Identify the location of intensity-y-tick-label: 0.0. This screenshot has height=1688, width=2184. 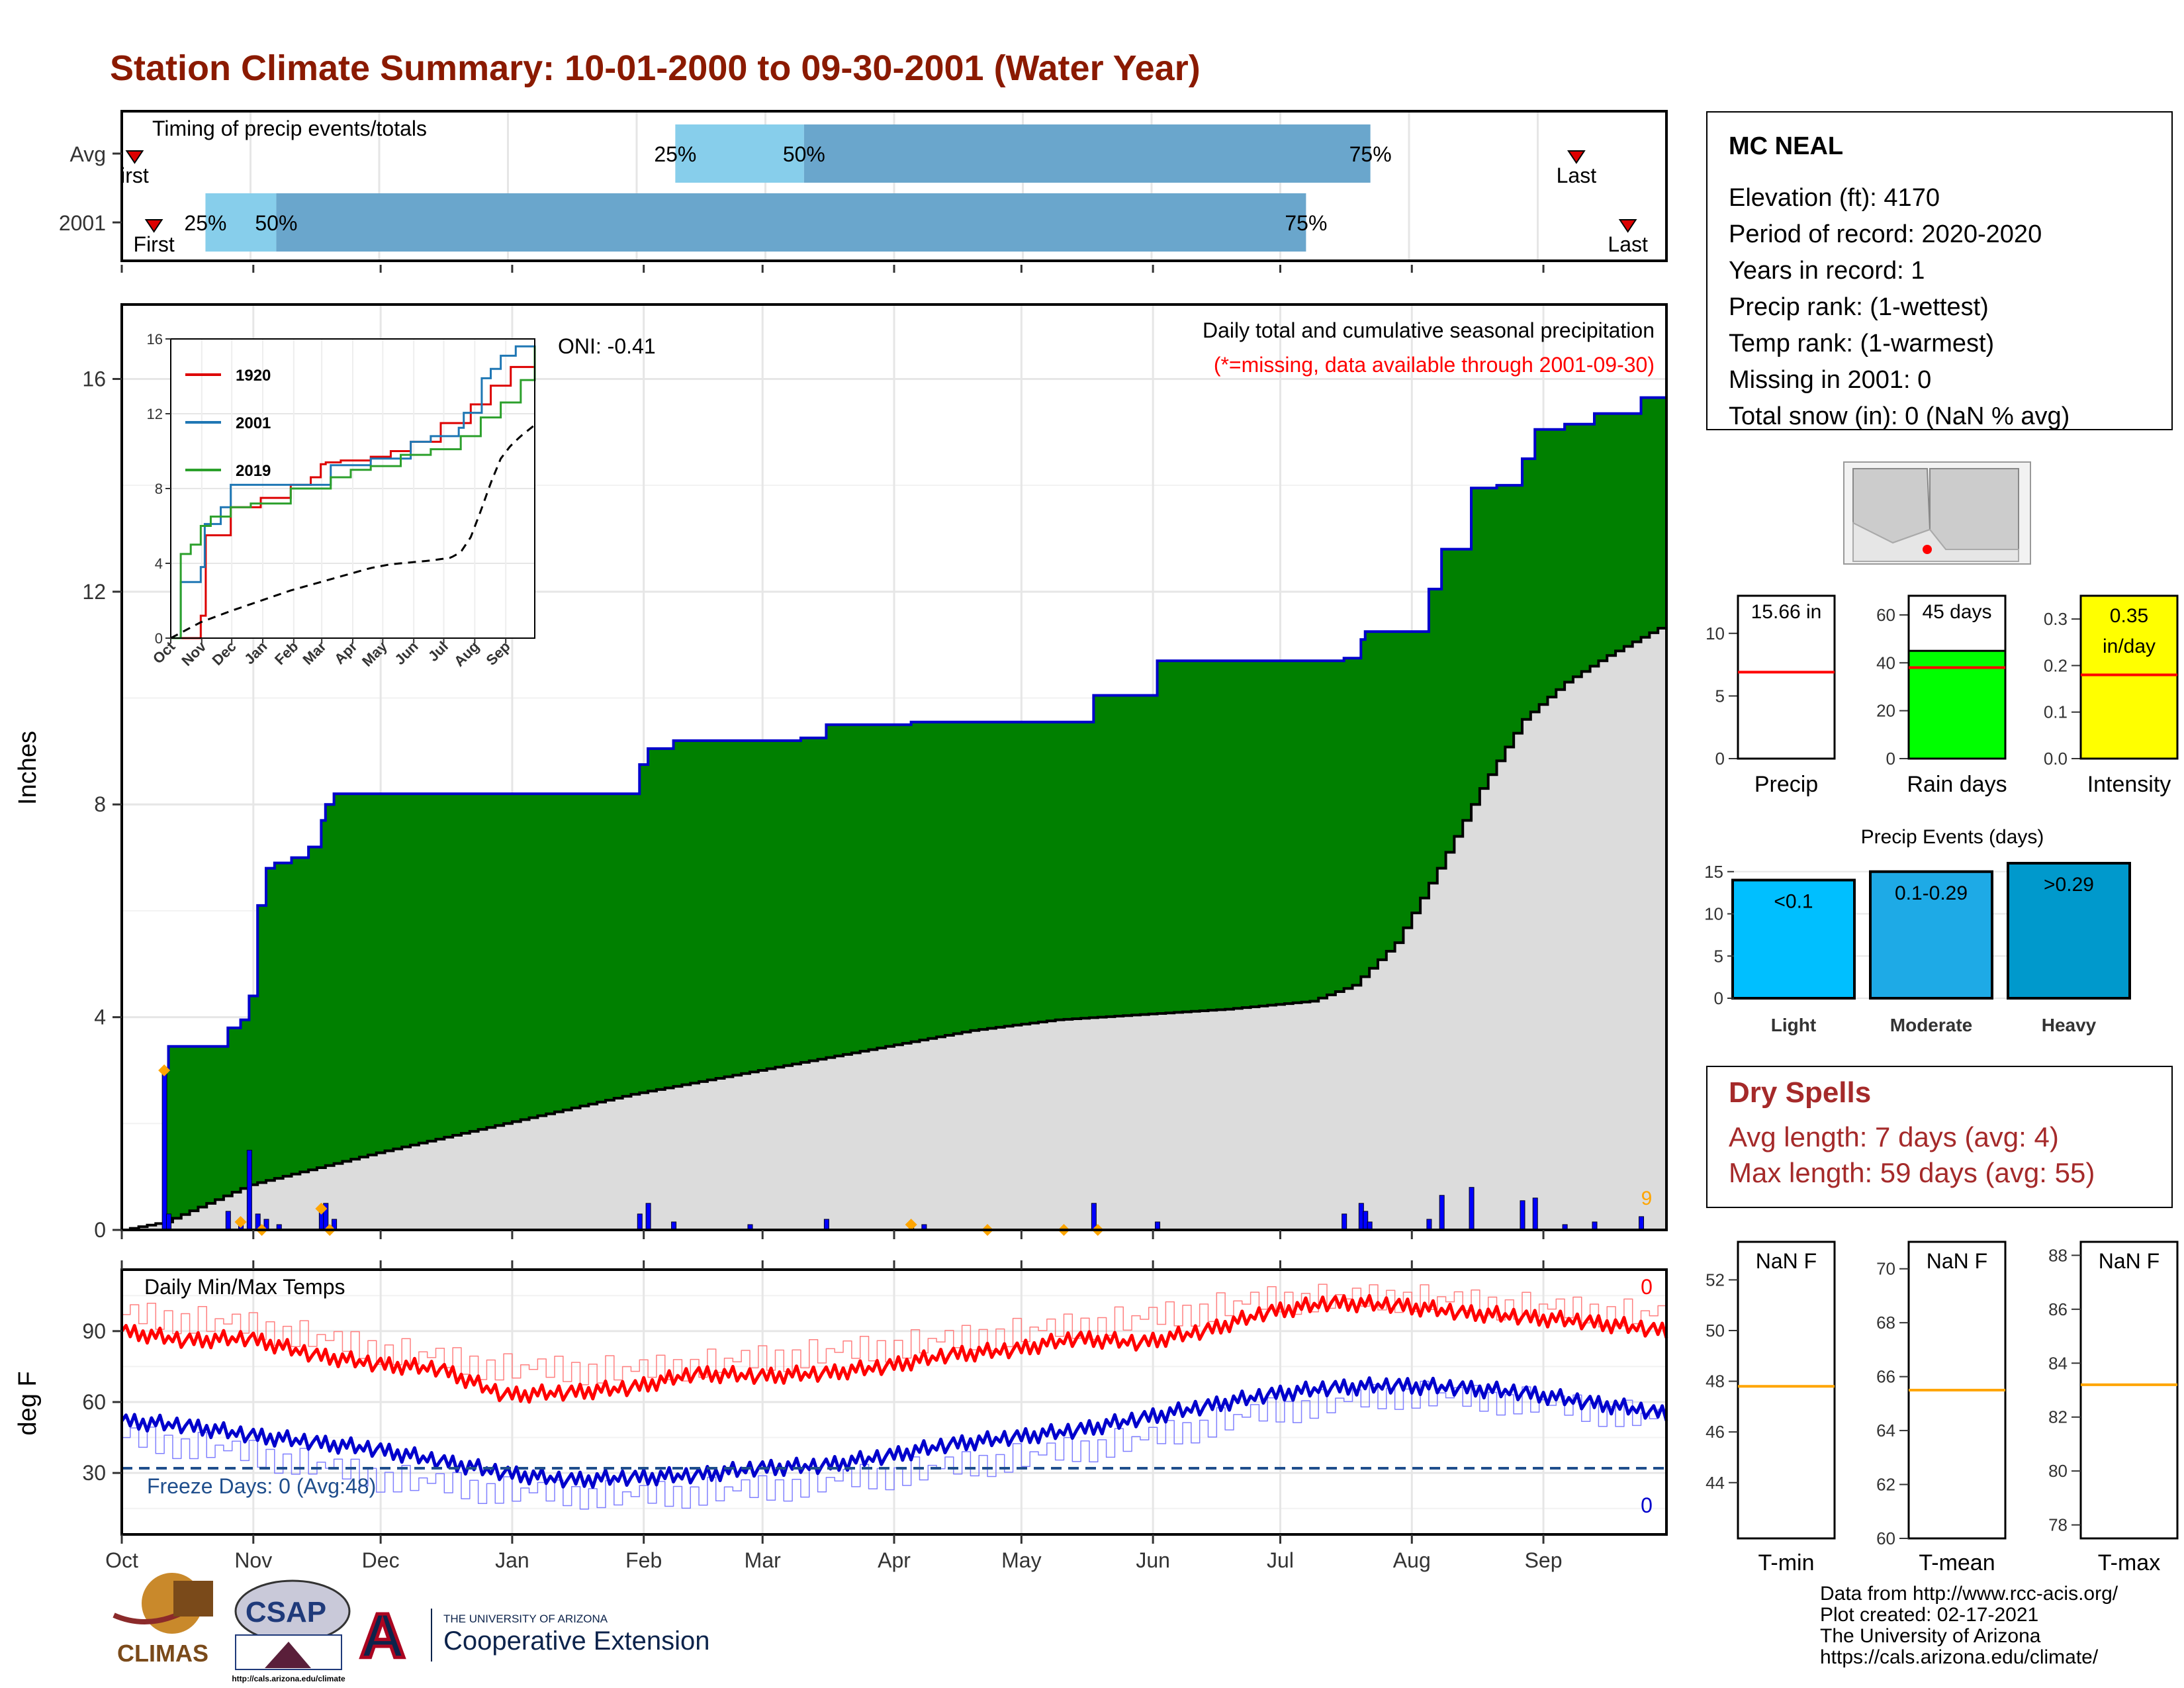
(2056, 759).